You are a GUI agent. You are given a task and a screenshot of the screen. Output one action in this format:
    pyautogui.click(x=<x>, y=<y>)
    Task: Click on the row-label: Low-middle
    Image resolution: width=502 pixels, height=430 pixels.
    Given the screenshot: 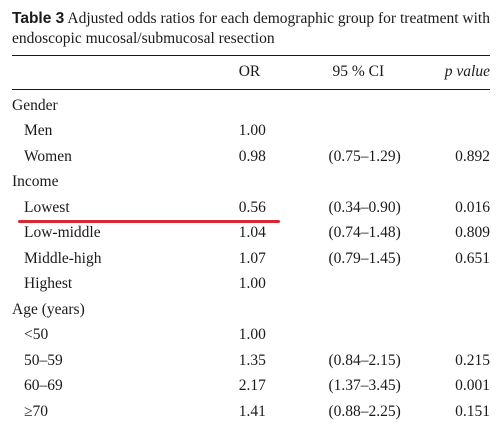 What is the action you would take?
    pyautogui.click(x=62, y=233)
    